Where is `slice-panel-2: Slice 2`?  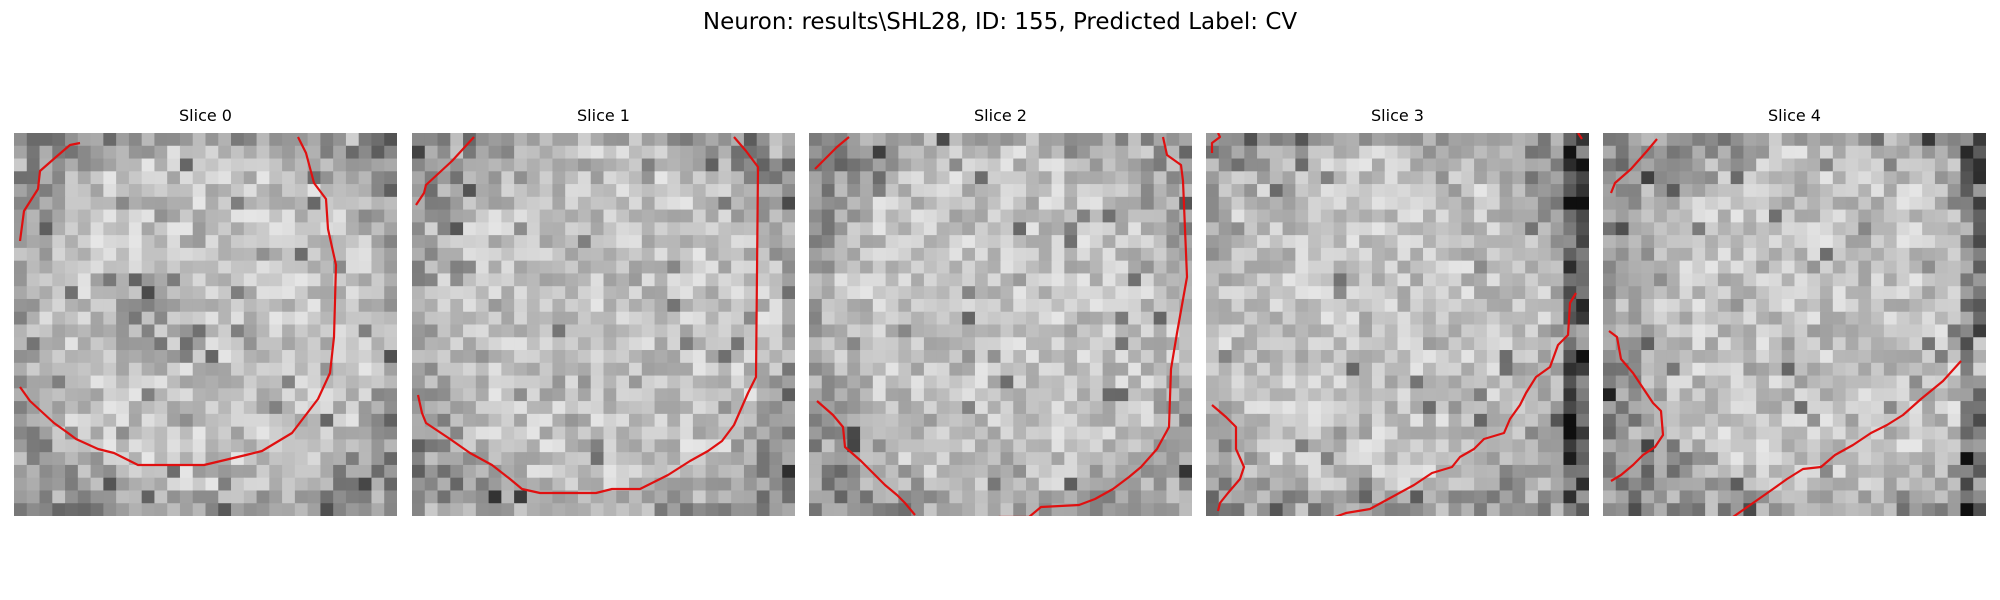 slice-panel-2: Slice 2 is located at coordinates (1000, 311).